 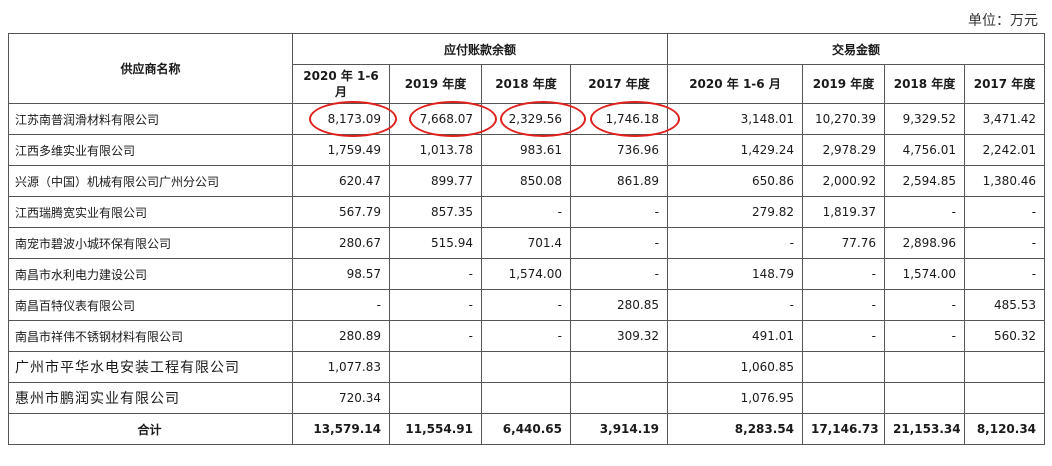 I want to click on supplier-name-cell: 惠州市鹏润实业有限公司, so click(x=150, y=398).